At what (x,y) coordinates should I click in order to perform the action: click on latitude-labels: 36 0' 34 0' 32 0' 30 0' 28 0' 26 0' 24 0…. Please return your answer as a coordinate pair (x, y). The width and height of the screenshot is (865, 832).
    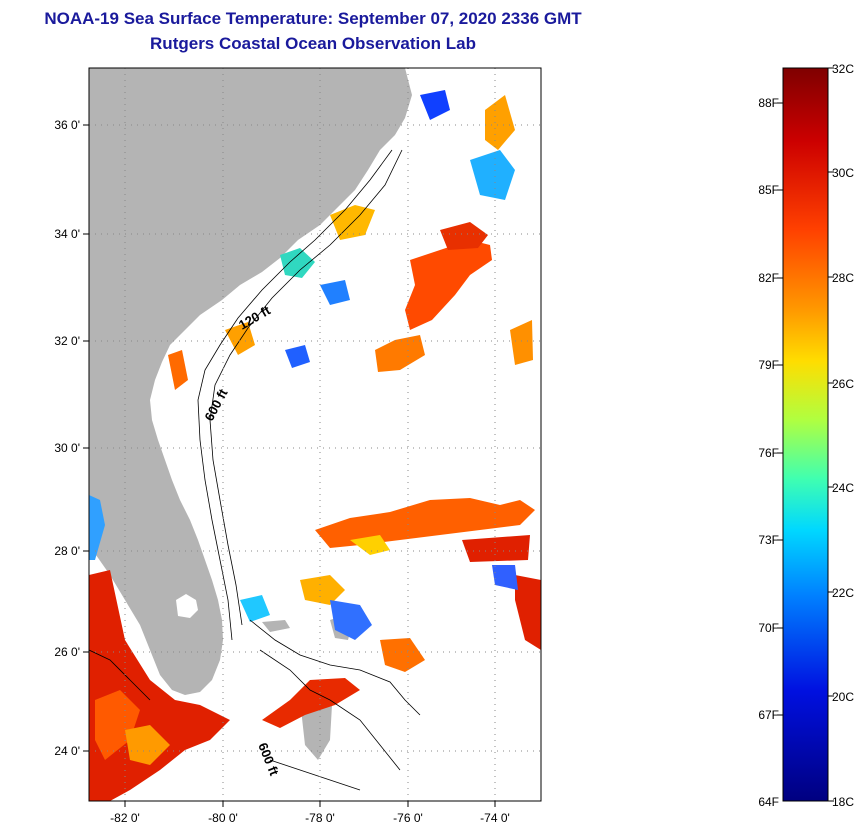
    Looking at the image, I should click on (67, 438).